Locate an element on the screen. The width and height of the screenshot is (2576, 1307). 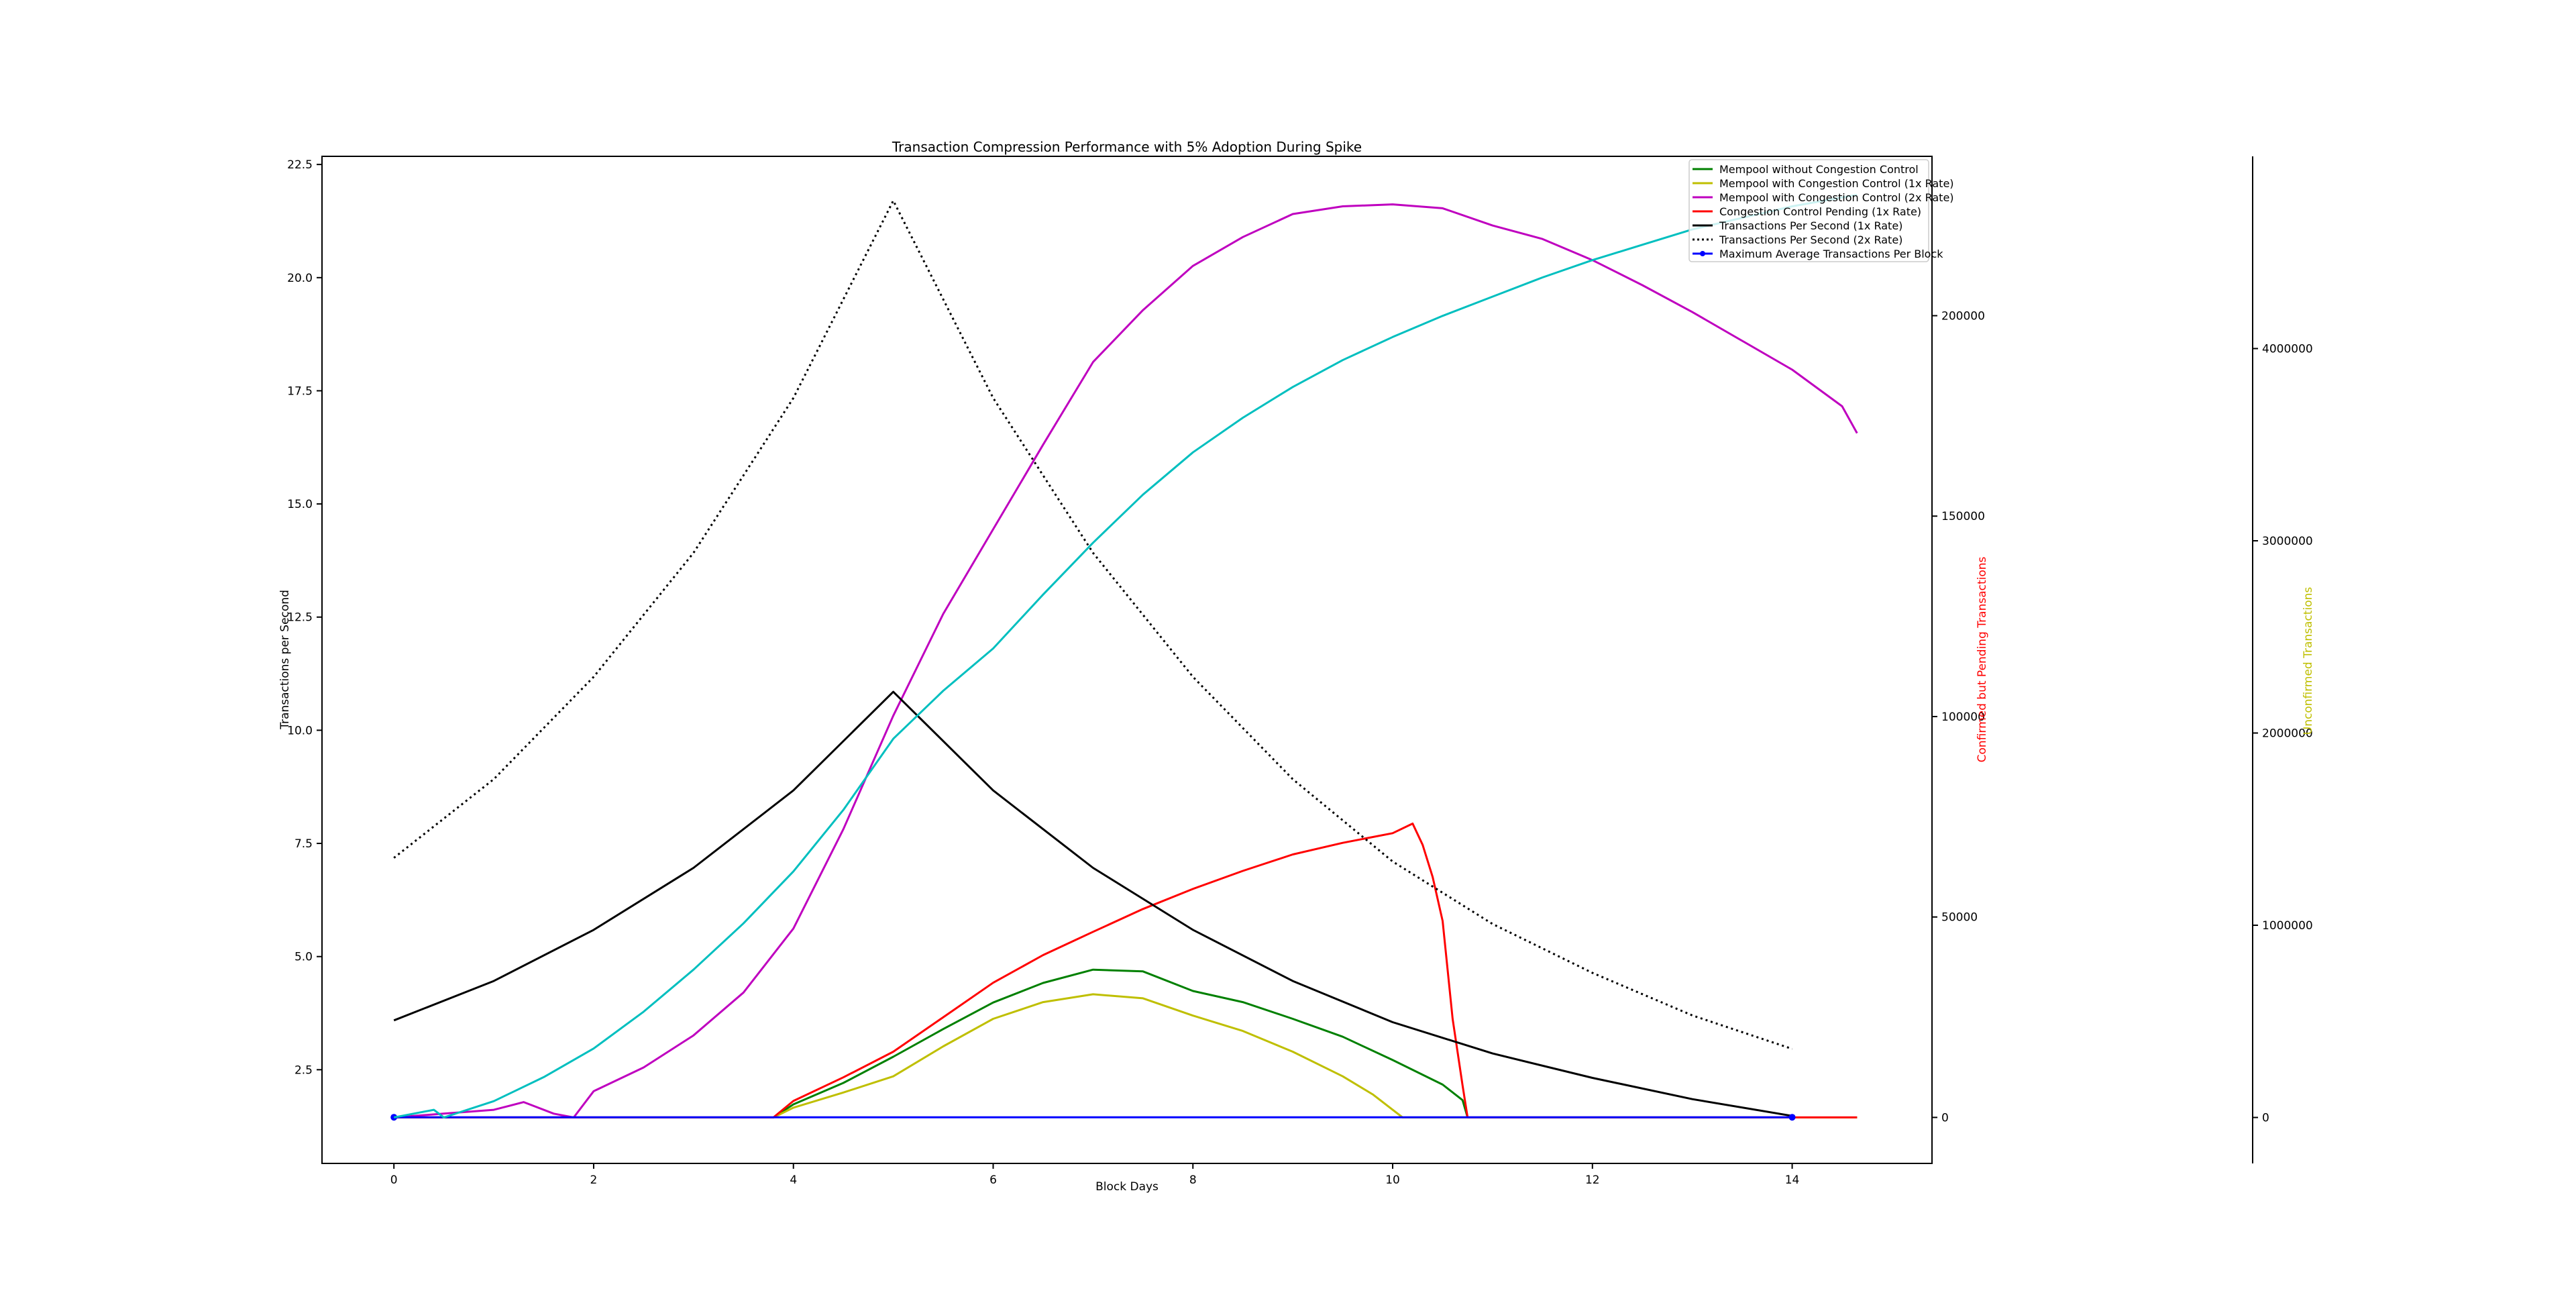
legend-item: Maximum Average Transactions Per Block is located at coordinates (1818, 254).